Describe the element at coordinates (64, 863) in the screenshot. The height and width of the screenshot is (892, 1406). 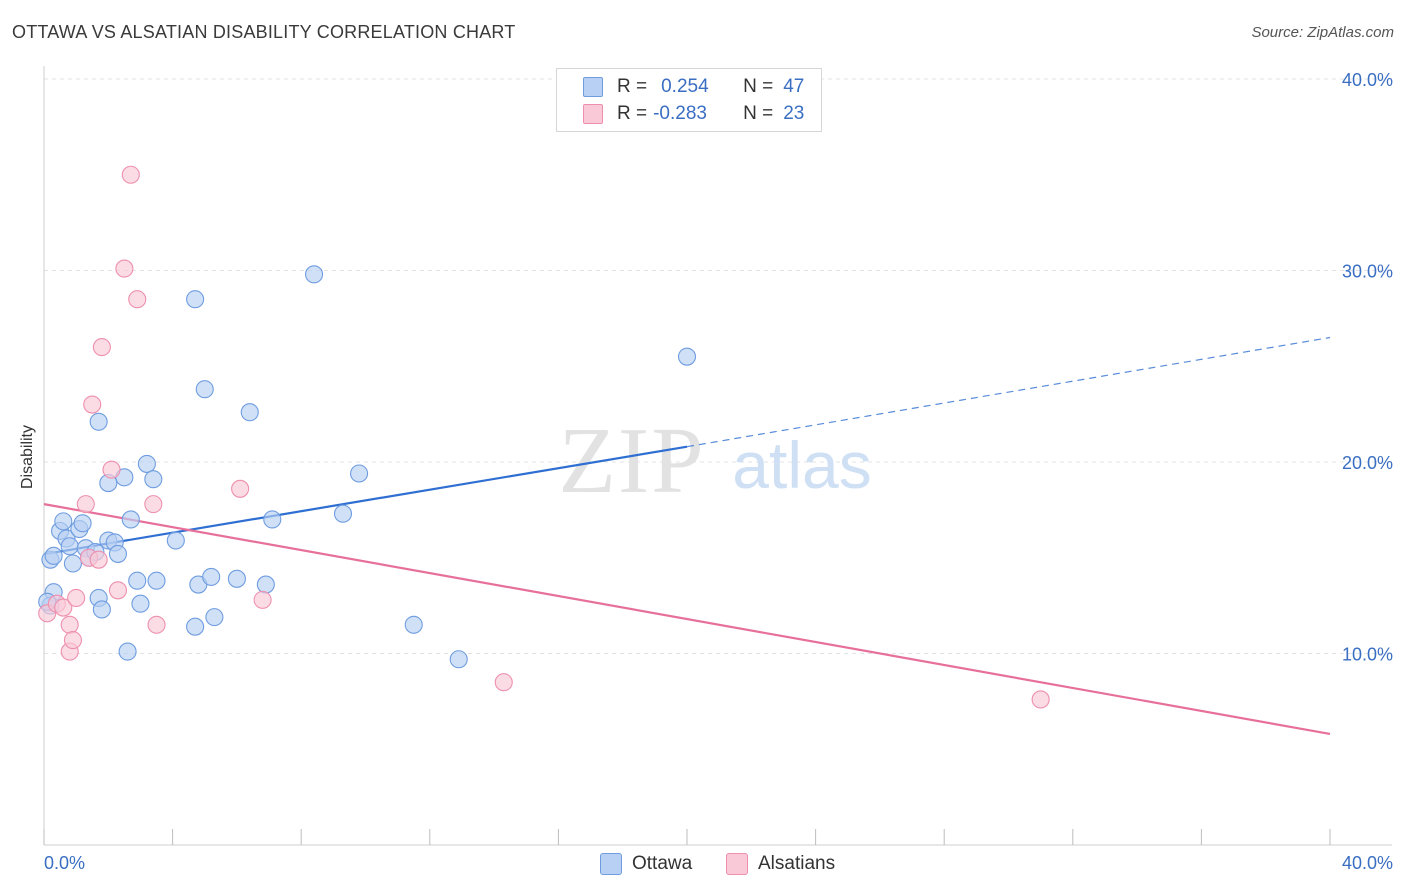
I see `x-tick-label: 0.0%` at that location.